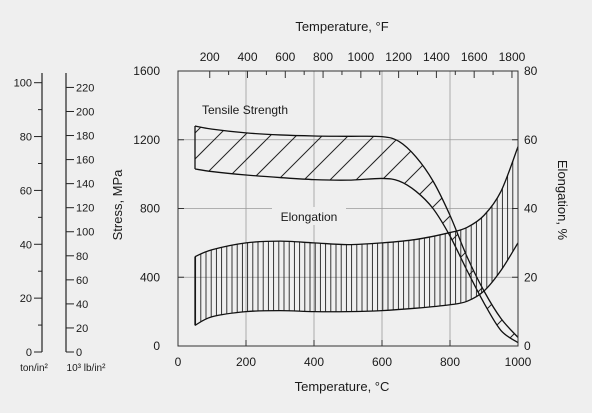  What do you see at coordinates (323, 57) in the screenshot?
I see `x2-tick-label: 800` at bounding box center [323, 57].